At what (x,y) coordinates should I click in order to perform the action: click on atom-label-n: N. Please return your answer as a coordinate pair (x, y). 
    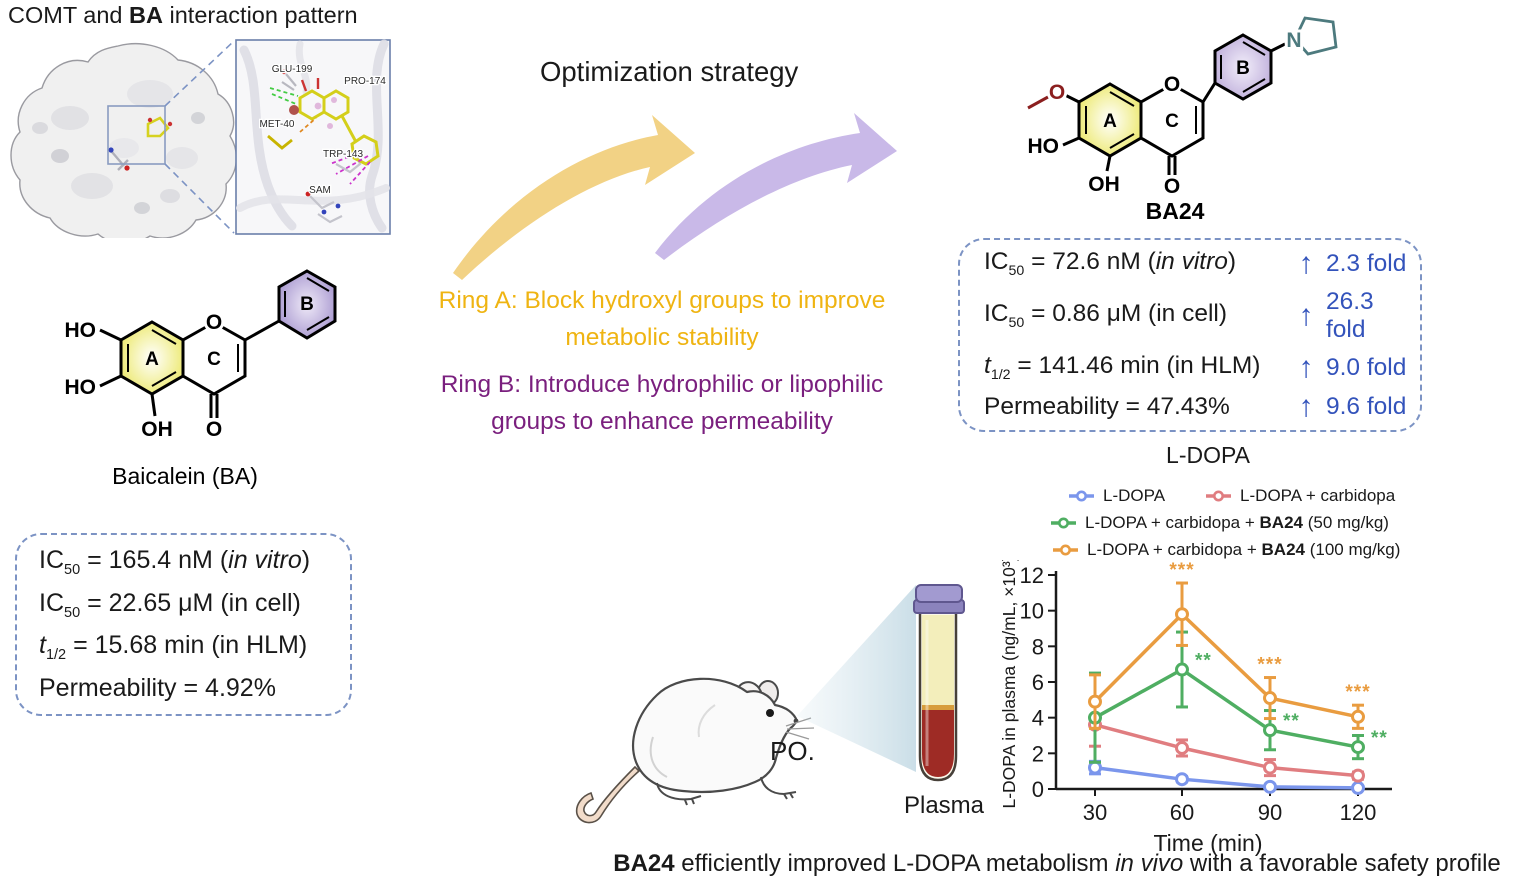
    Looking at the image, I should click on (1293, 40).